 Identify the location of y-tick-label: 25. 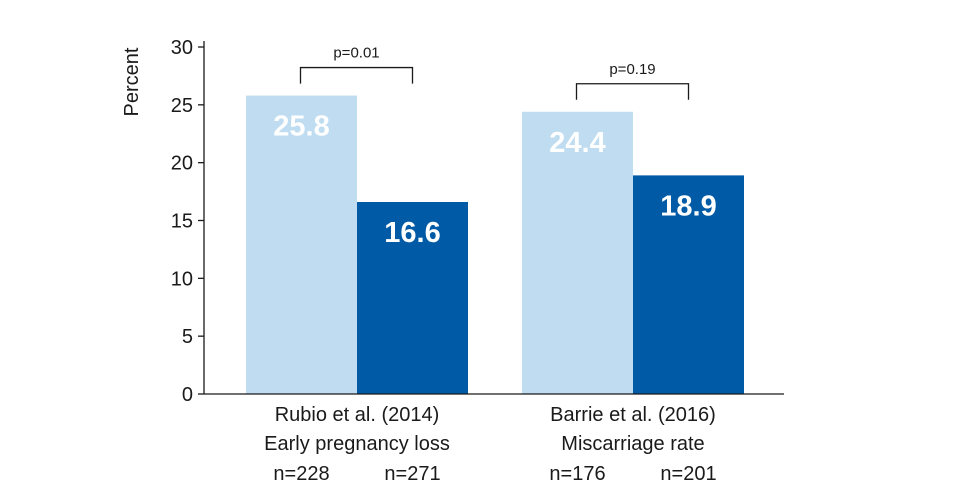
(182, 106).